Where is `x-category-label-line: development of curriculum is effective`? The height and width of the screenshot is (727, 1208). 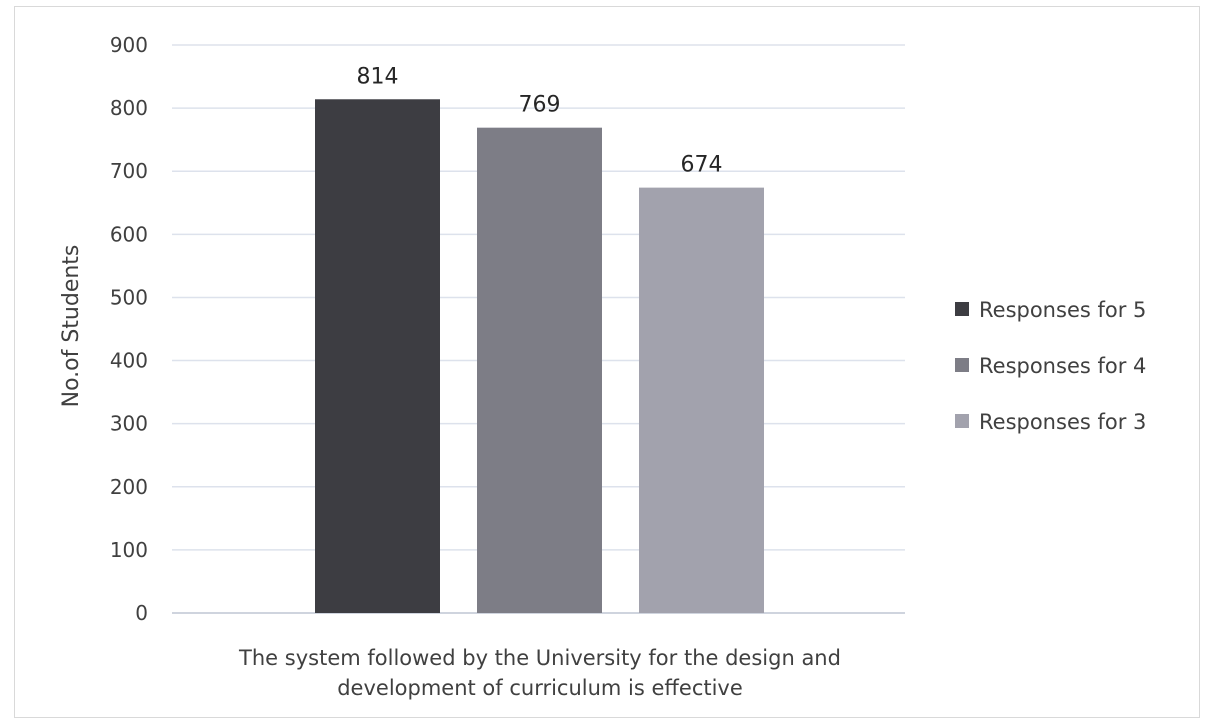
x-category-label-line: development of curriculum is effective is located at coordinates (540, 688).